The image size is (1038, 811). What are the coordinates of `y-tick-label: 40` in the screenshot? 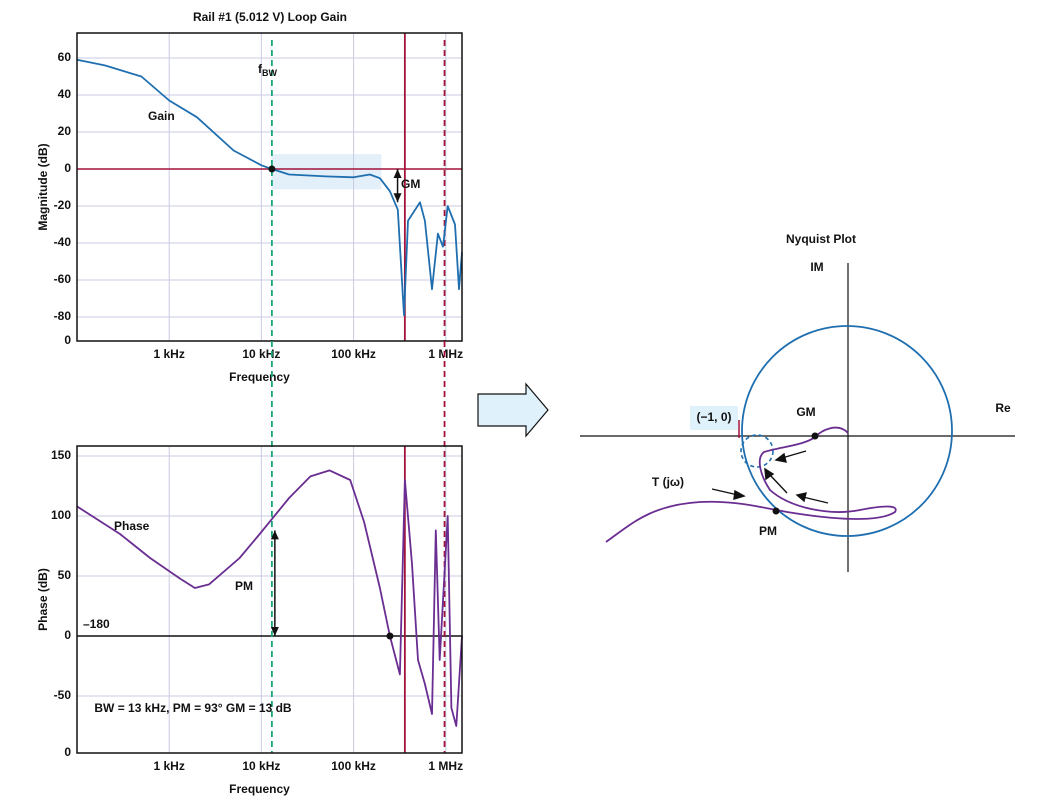 It's located at (65, 94).